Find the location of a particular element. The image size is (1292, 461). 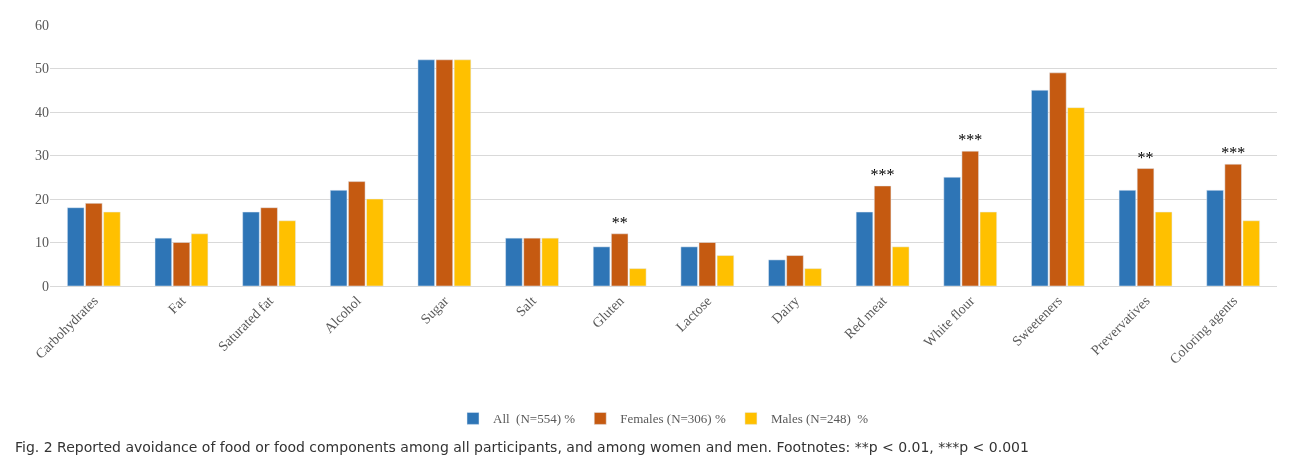

y-tick-label: 40 is located at coordinates (42, 112).